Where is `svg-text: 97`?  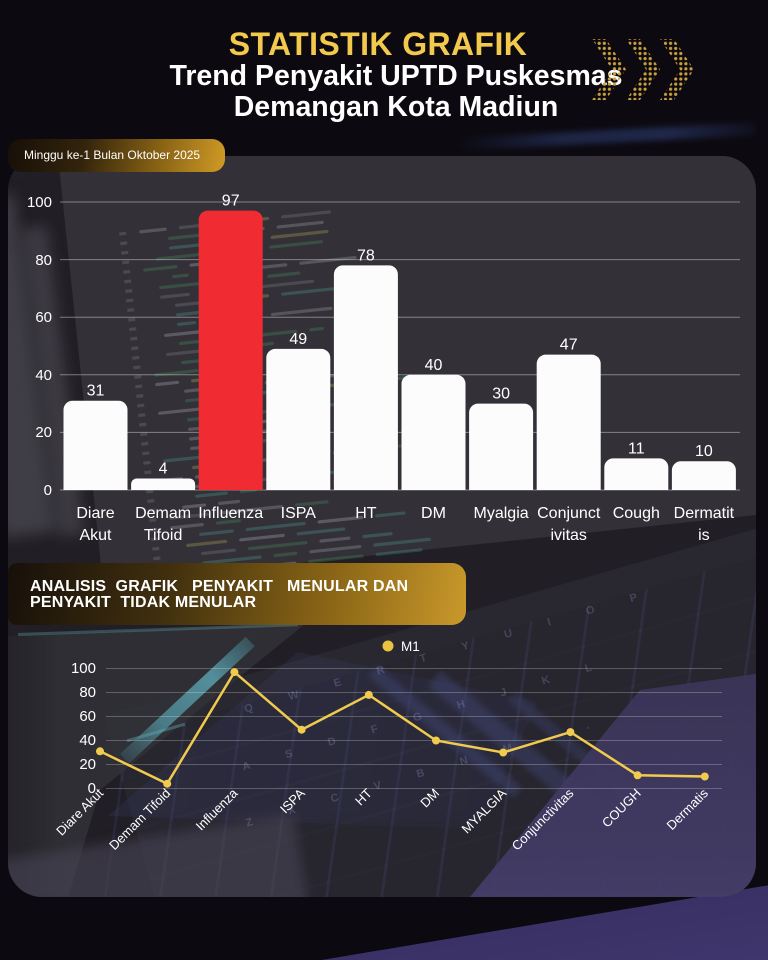 svg-text: 97 is located at coordinates (231, 201).